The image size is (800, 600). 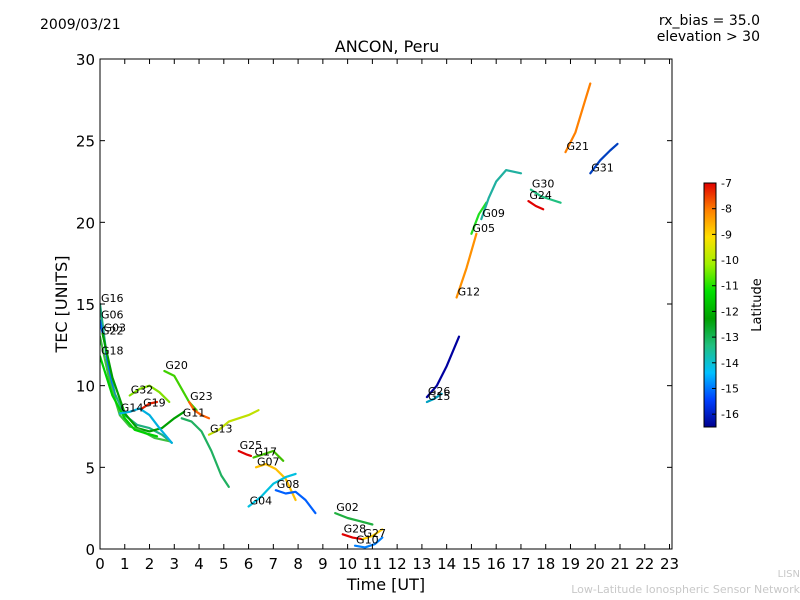 What do you see at coordinates (194, 412) in the screenshot?
I see `series-label-g11: G11` at bounding box center [194, 412].